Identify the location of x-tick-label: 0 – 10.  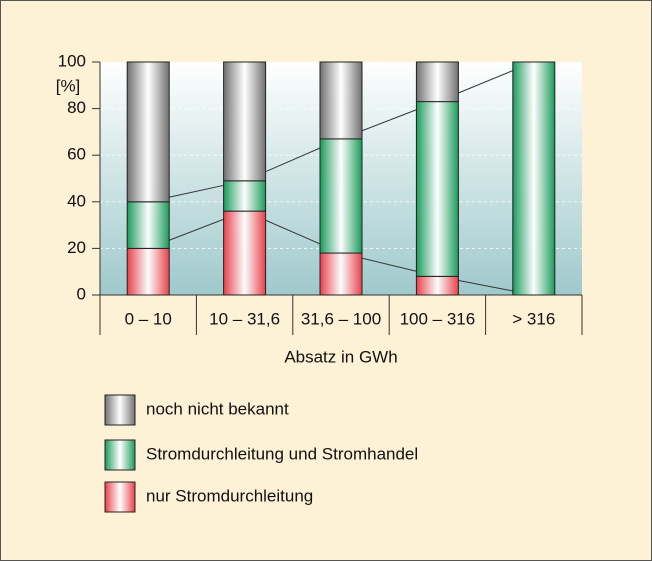
(148, 318).